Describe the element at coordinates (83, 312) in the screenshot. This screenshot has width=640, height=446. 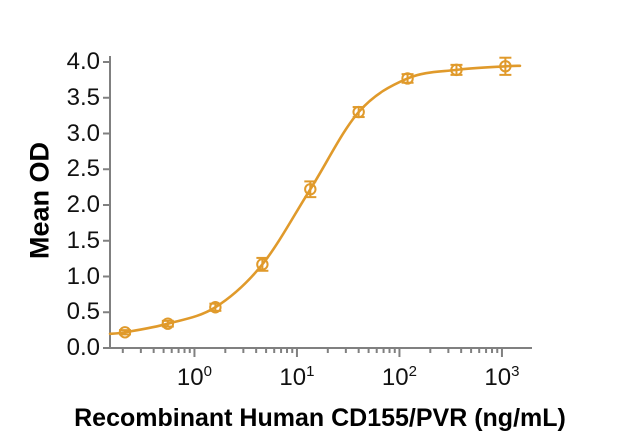
I see `y-tick-label: 0.5` at that location.